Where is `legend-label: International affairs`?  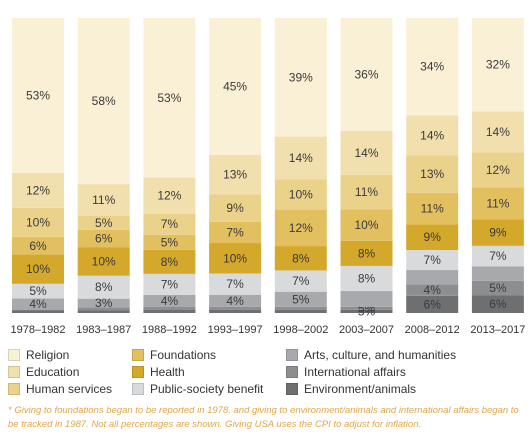 legend-label: International affairs is located at coordinates (355, 372).